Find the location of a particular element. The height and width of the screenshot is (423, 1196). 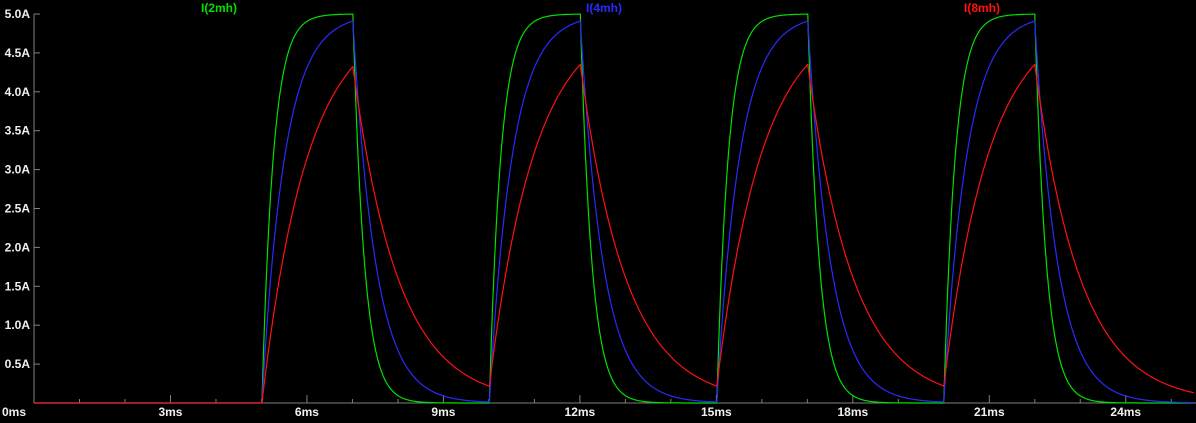

trace-label-i8mh: I(8mh) is located at coordinates (982, 8).